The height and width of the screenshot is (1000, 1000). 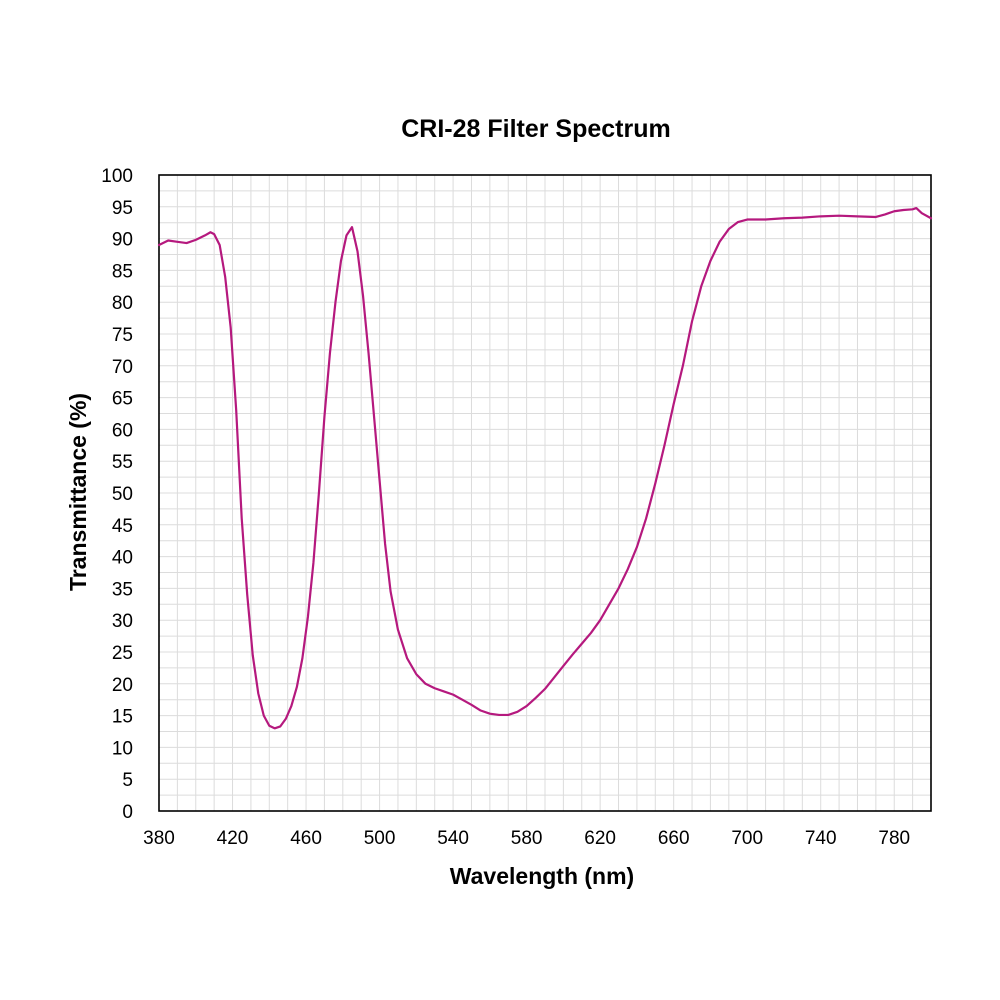 I want to click on y-tick-label: 30, so click(x=122, y=621).